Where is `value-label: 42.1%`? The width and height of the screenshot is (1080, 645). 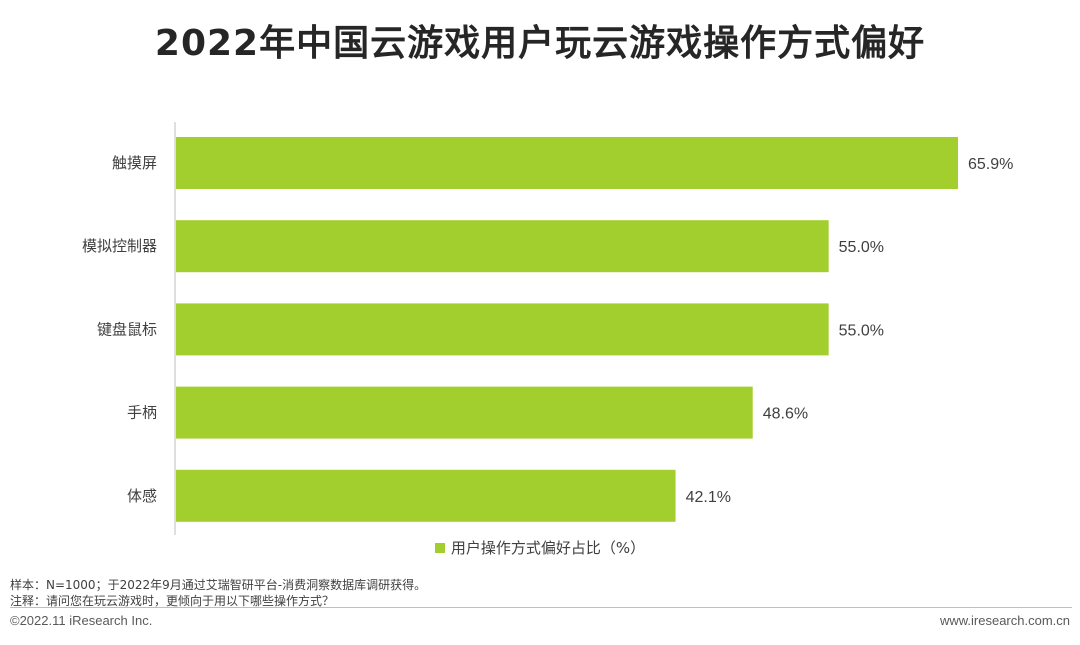
value-label: 42.1% is located at coordinates (708, 497).